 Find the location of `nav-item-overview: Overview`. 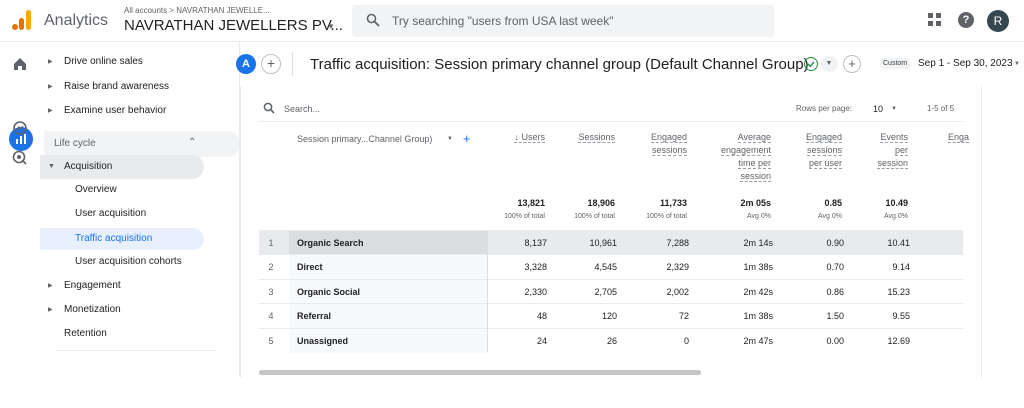

nav-item-overview: Overview is located at coordinates (96, 189).